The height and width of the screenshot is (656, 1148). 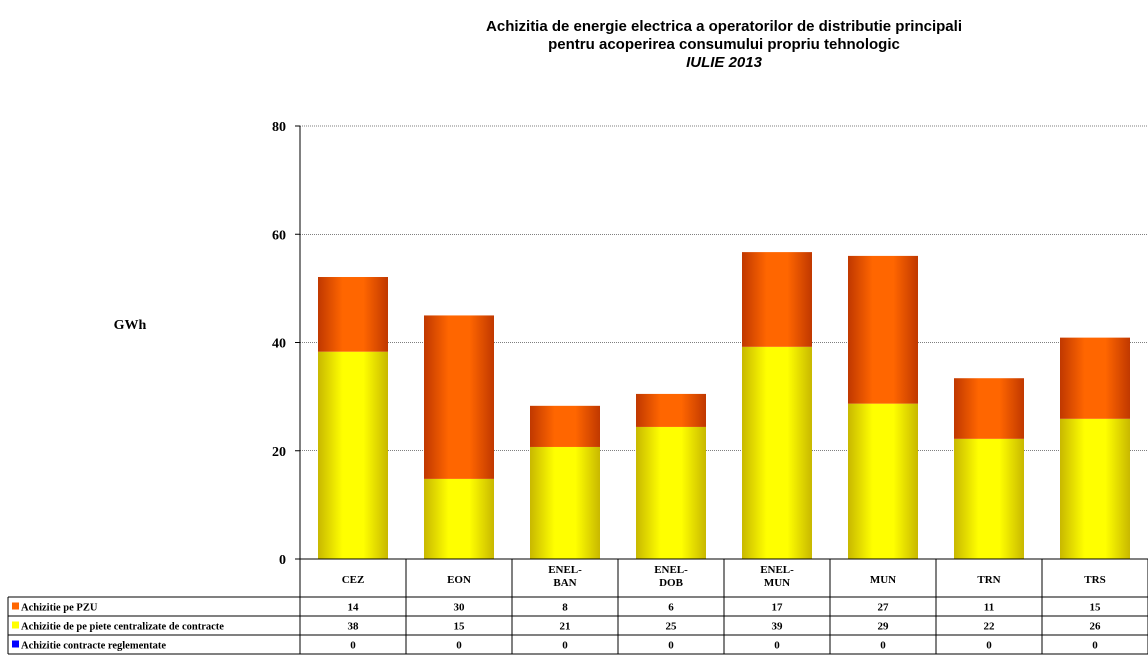 I want to click on data-table-value: 22, so click(x=990, y=627).